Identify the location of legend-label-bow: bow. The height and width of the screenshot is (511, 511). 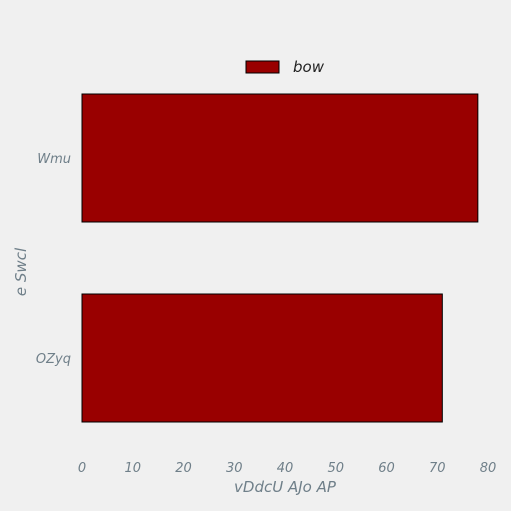
(309, 67).